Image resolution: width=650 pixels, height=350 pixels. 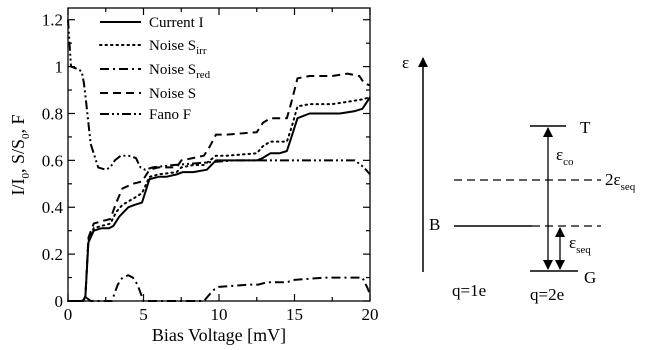 What do you see at coordinates (434, 224) in the screenshot?
I see `level-b-label: B` at bounding box center [434, 224].